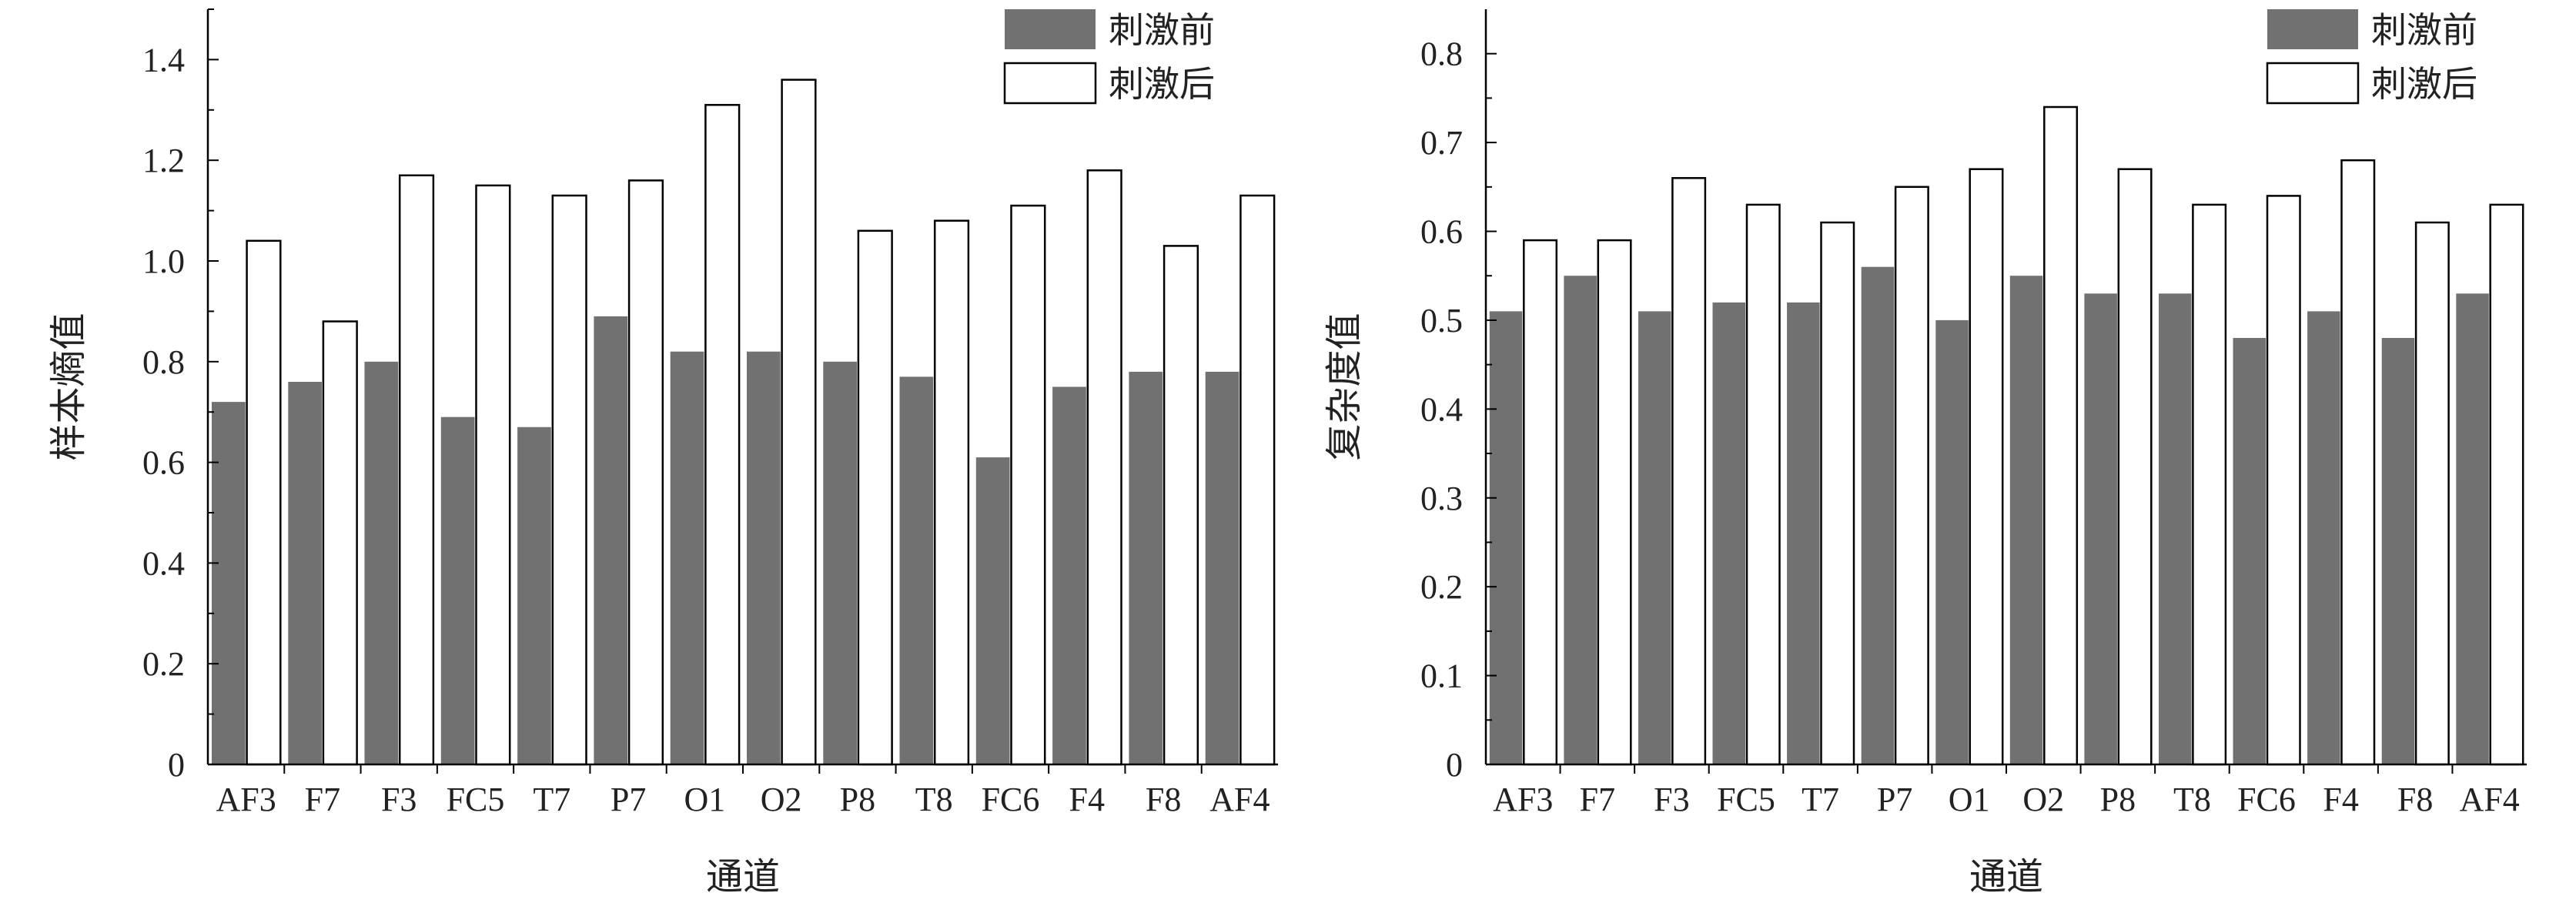 Image resolution: width=2576 pixels, height=903 pixels. I want to click on y-tick-label: 0.7, so click(1442, 143).